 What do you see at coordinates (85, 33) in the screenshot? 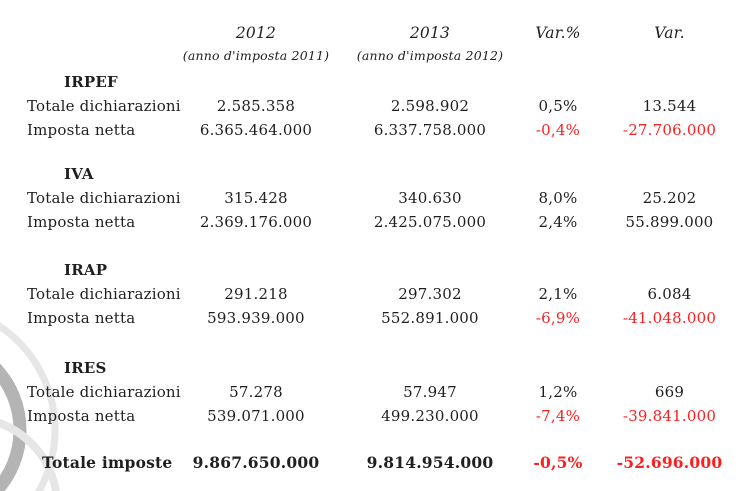
I see `header-empty-cell` at bounding box center [85, 33].